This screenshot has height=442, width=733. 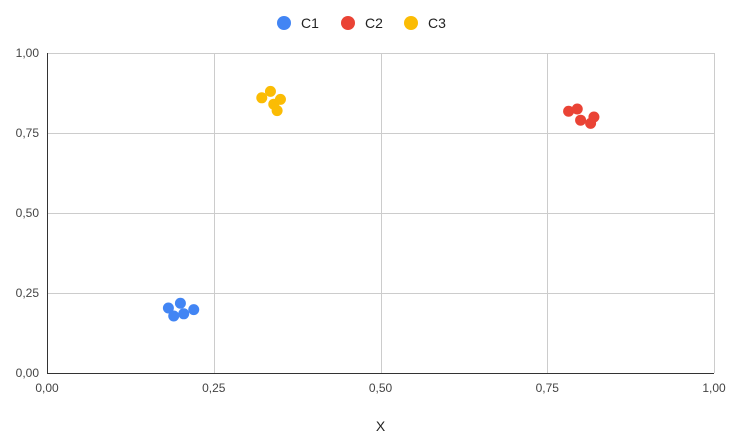 What do you see at coordinates (361, 23) in the screenshot?
I see `legend: C1 C2 C3` at bounding box center [361, 23].